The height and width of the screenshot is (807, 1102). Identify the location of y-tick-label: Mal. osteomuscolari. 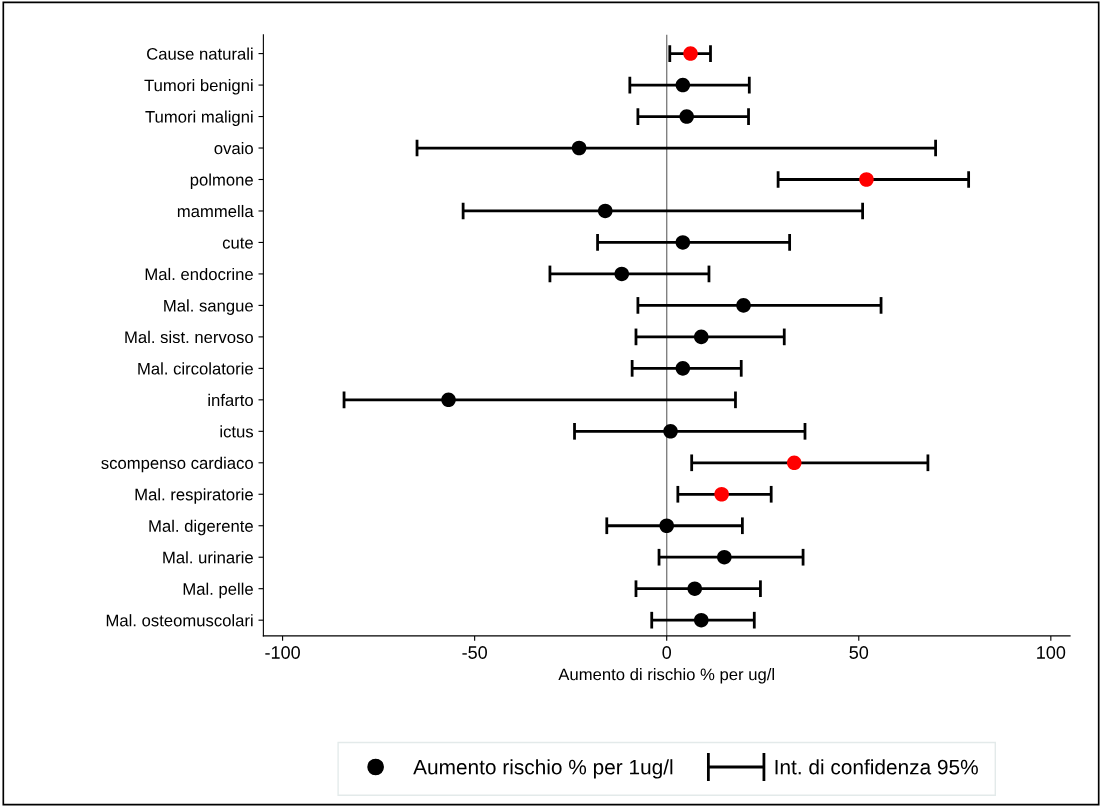
(179, 620).